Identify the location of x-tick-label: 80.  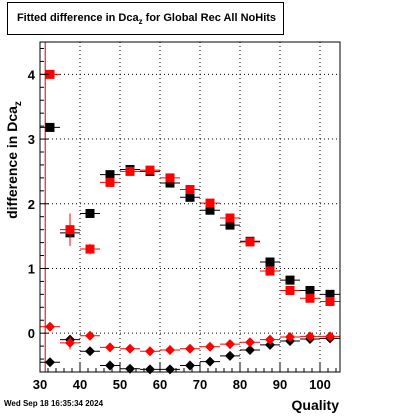
(240, 384).